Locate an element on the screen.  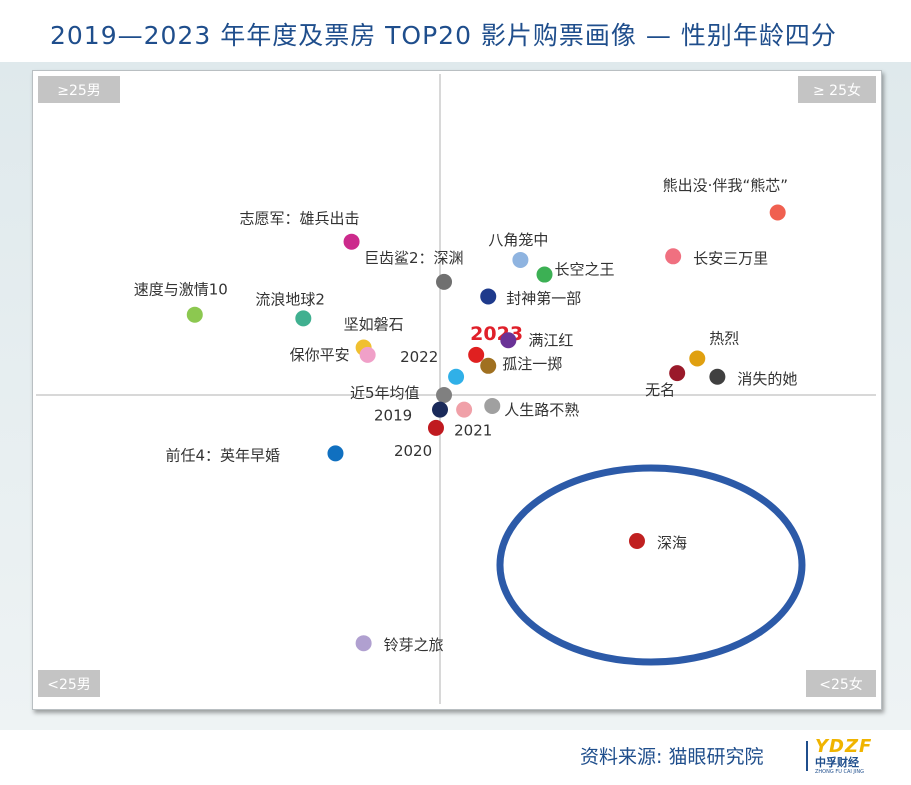
brand-logo: YDZF 中孚财经 ZHONG FU CAI JING is located at coordinates (855, 757).